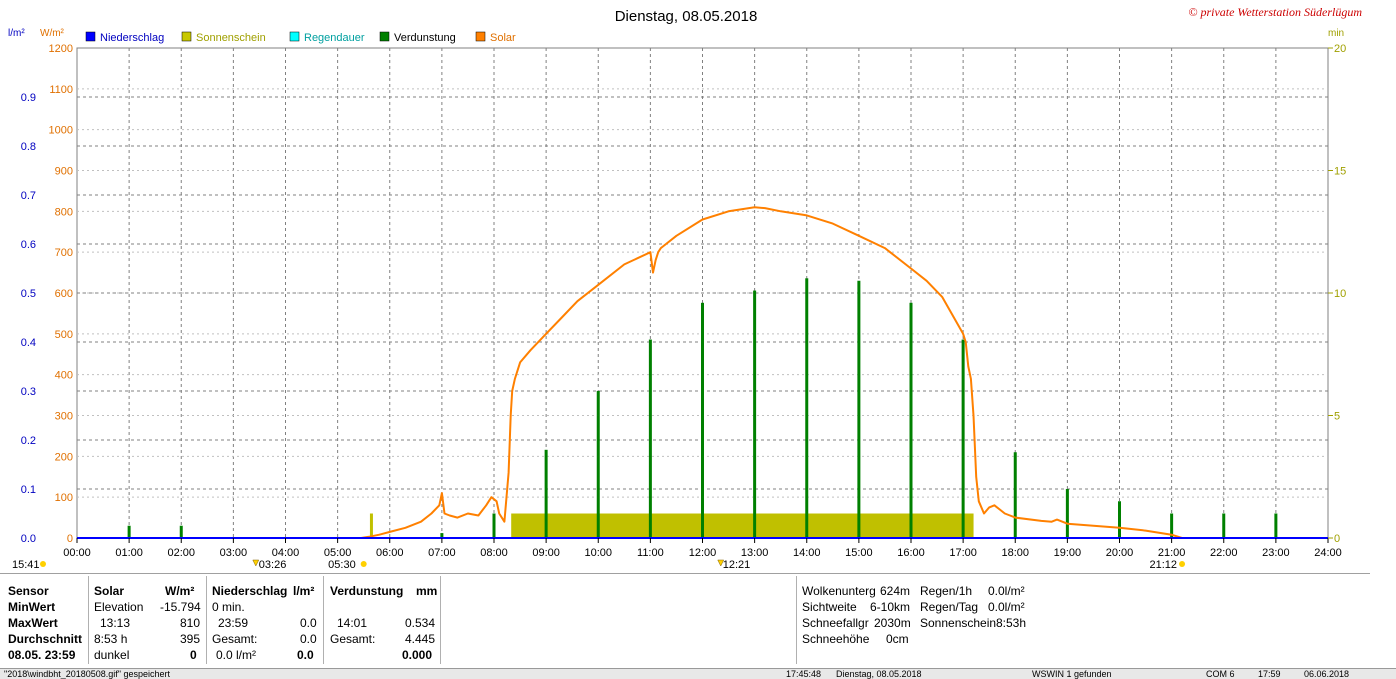 This screenshot has height=679, width=1396. What do you see at coordinates (273, 565) in the screenshot?
I see `dawn-label: 03:26` at bounding box center [273, 565].